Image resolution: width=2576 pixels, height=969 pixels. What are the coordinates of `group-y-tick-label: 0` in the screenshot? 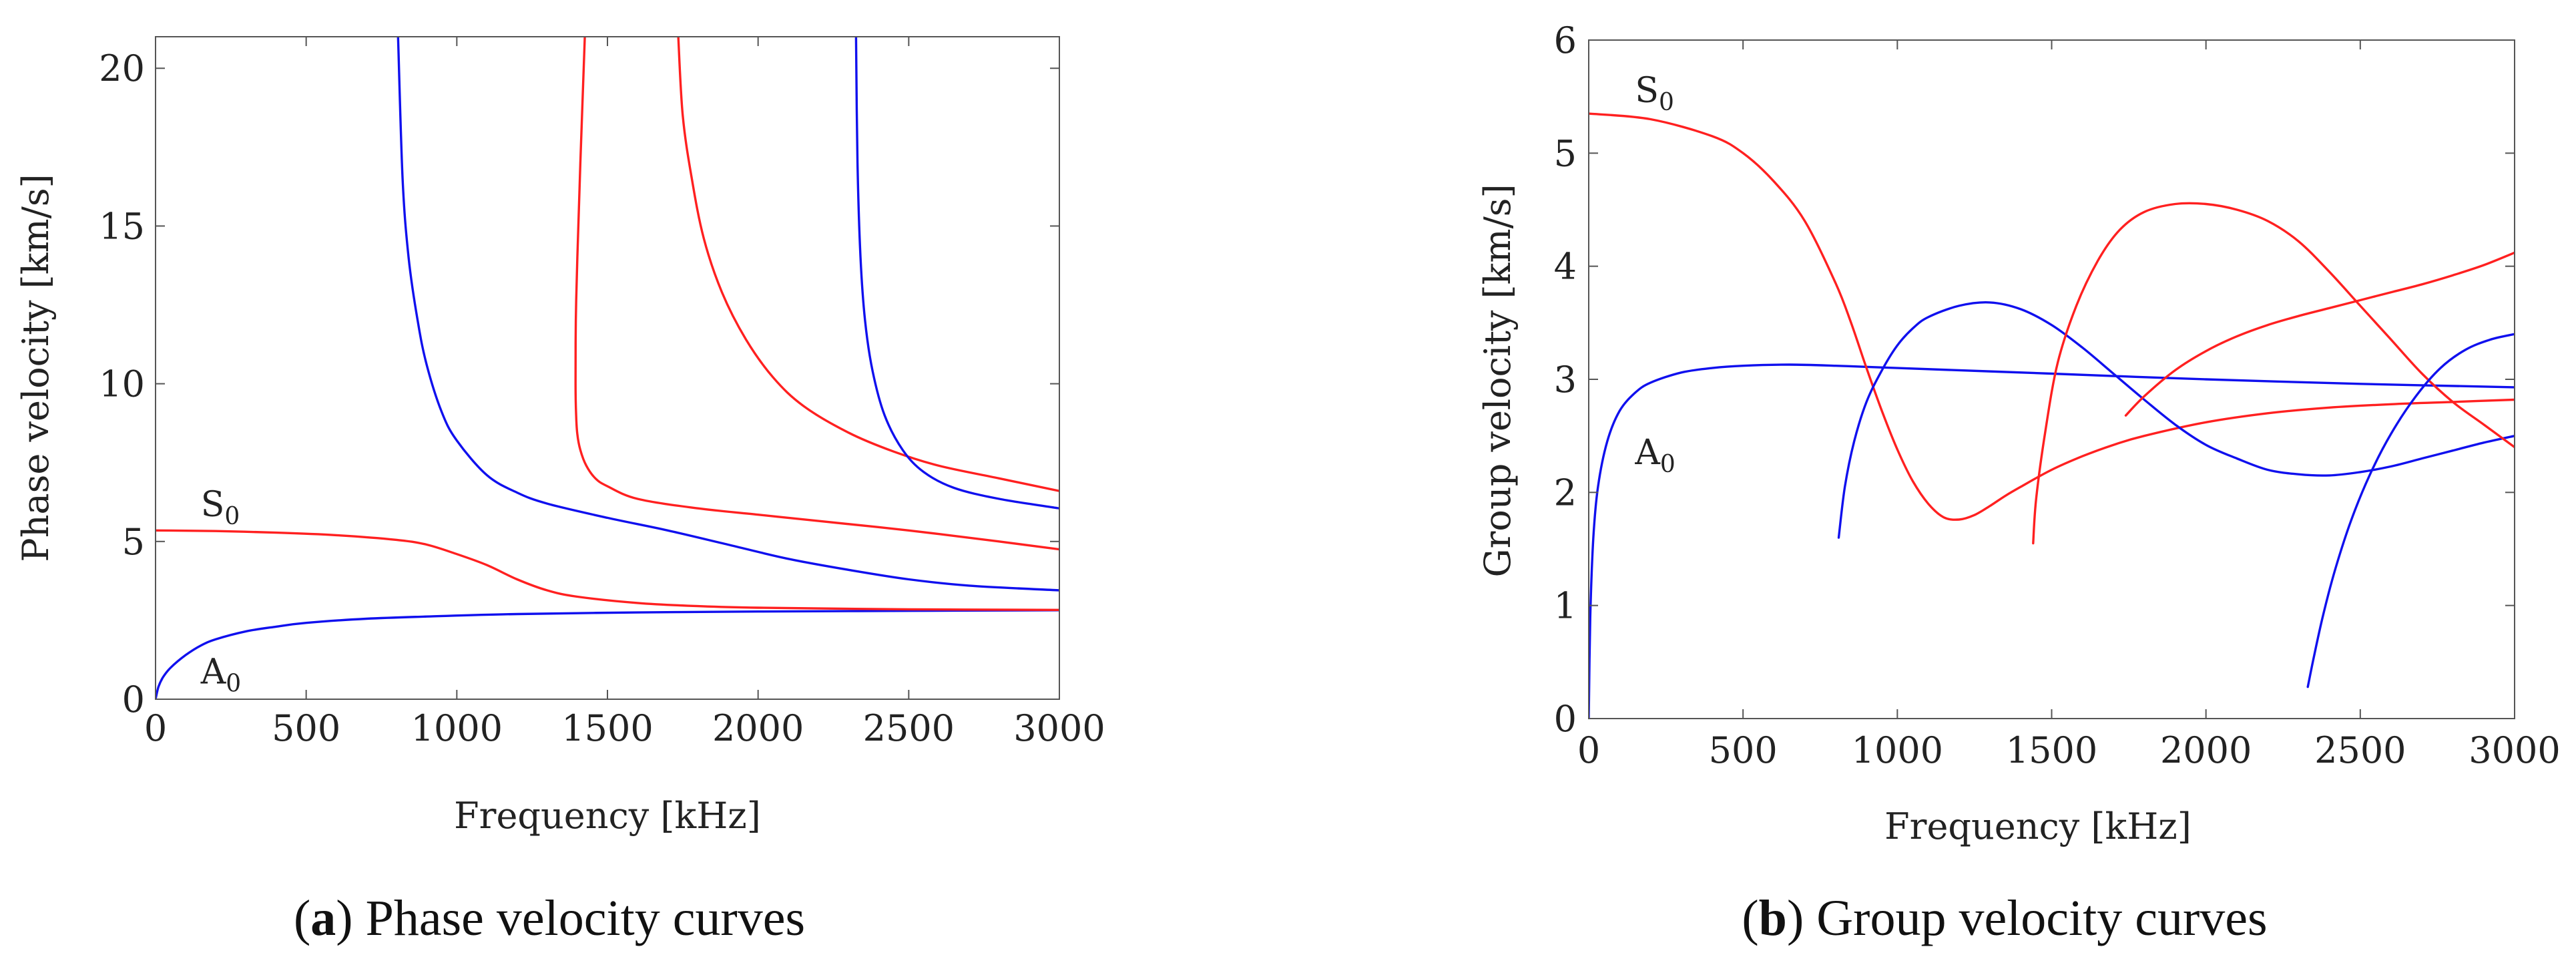 It's located at (1565, 719).